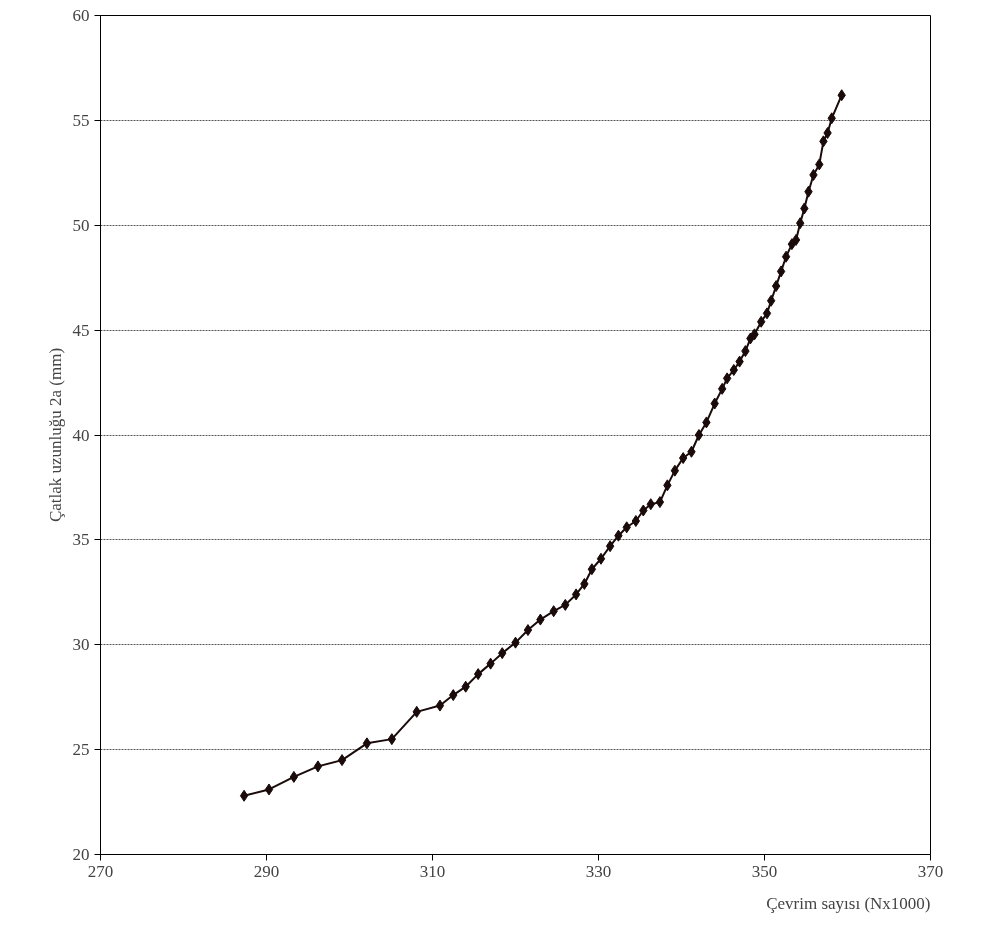 This screenshot has width=1004, height=937. What do you see at coordinates (266, 871) in the screenshot?
I see `x-tick-label: 290` at bounding box center [266, 871].